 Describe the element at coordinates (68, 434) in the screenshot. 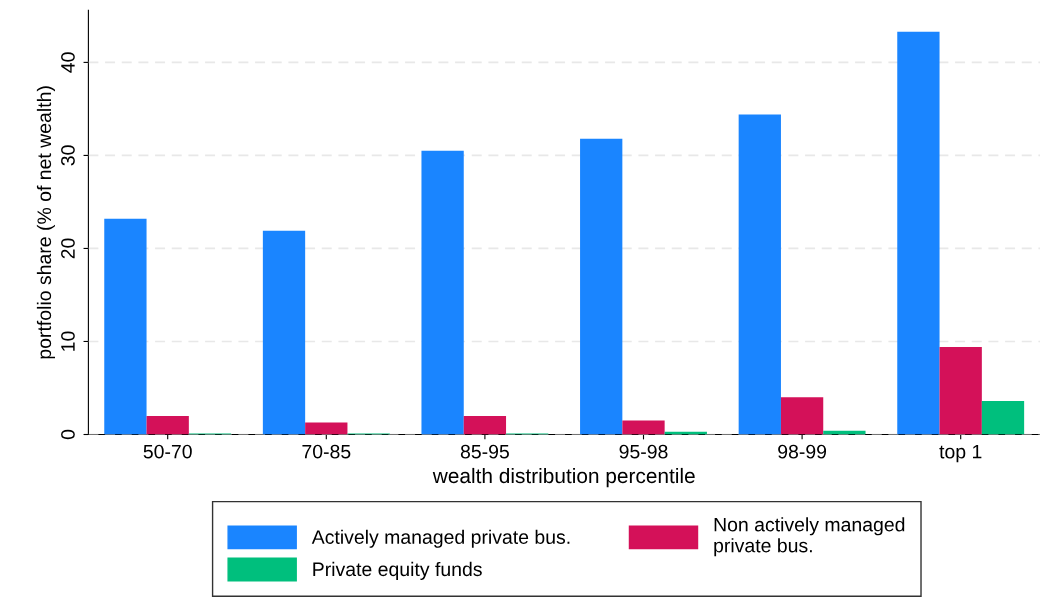

I see `y-tick-label: 0` at that location.